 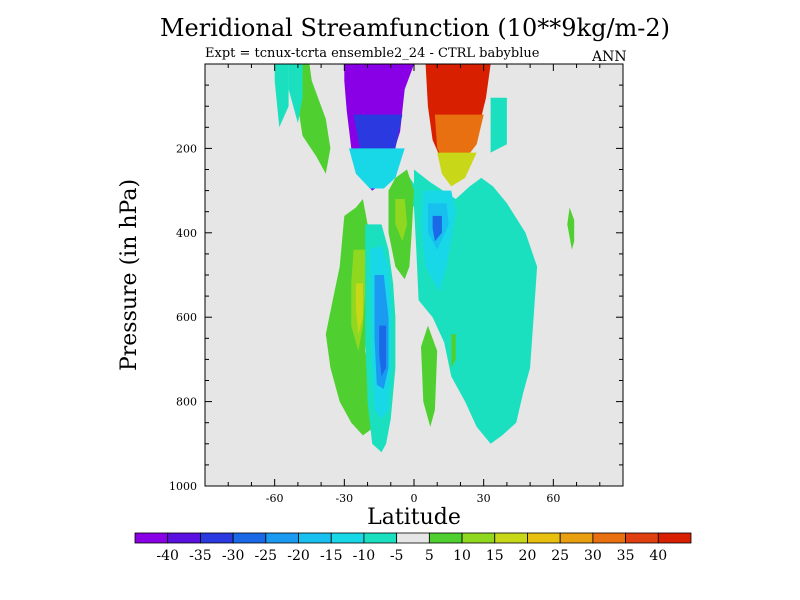 What do you see at coordinates (397, 556) in the screenshot?
I see `colorbar-label: -5` at bounding box center [397, 556].